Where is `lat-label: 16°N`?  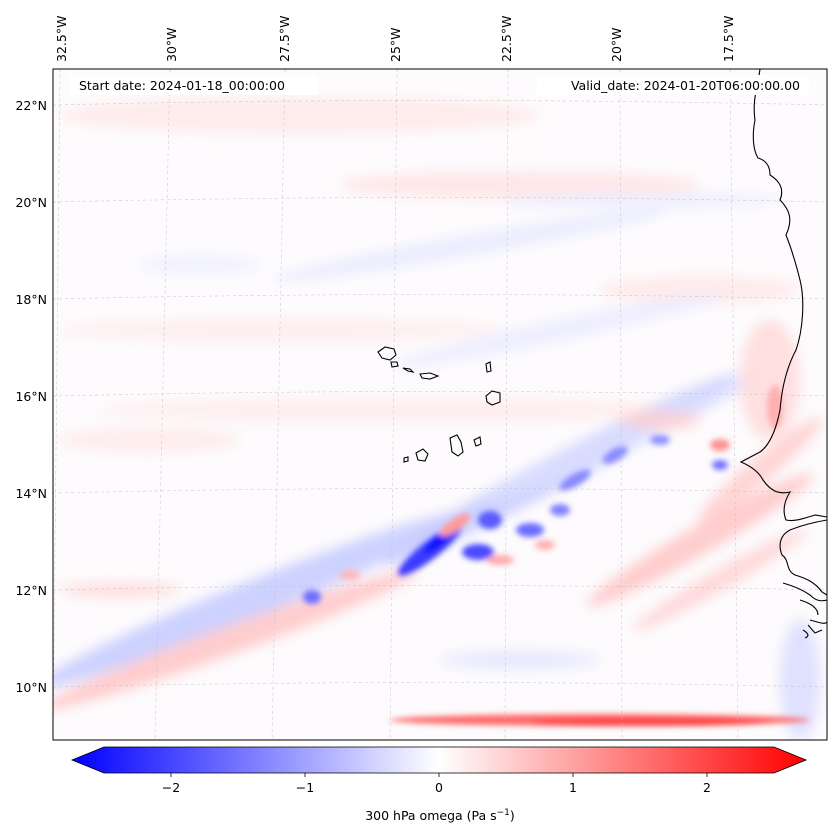 lat-label: 16°N is located at coordinates (31, 396).